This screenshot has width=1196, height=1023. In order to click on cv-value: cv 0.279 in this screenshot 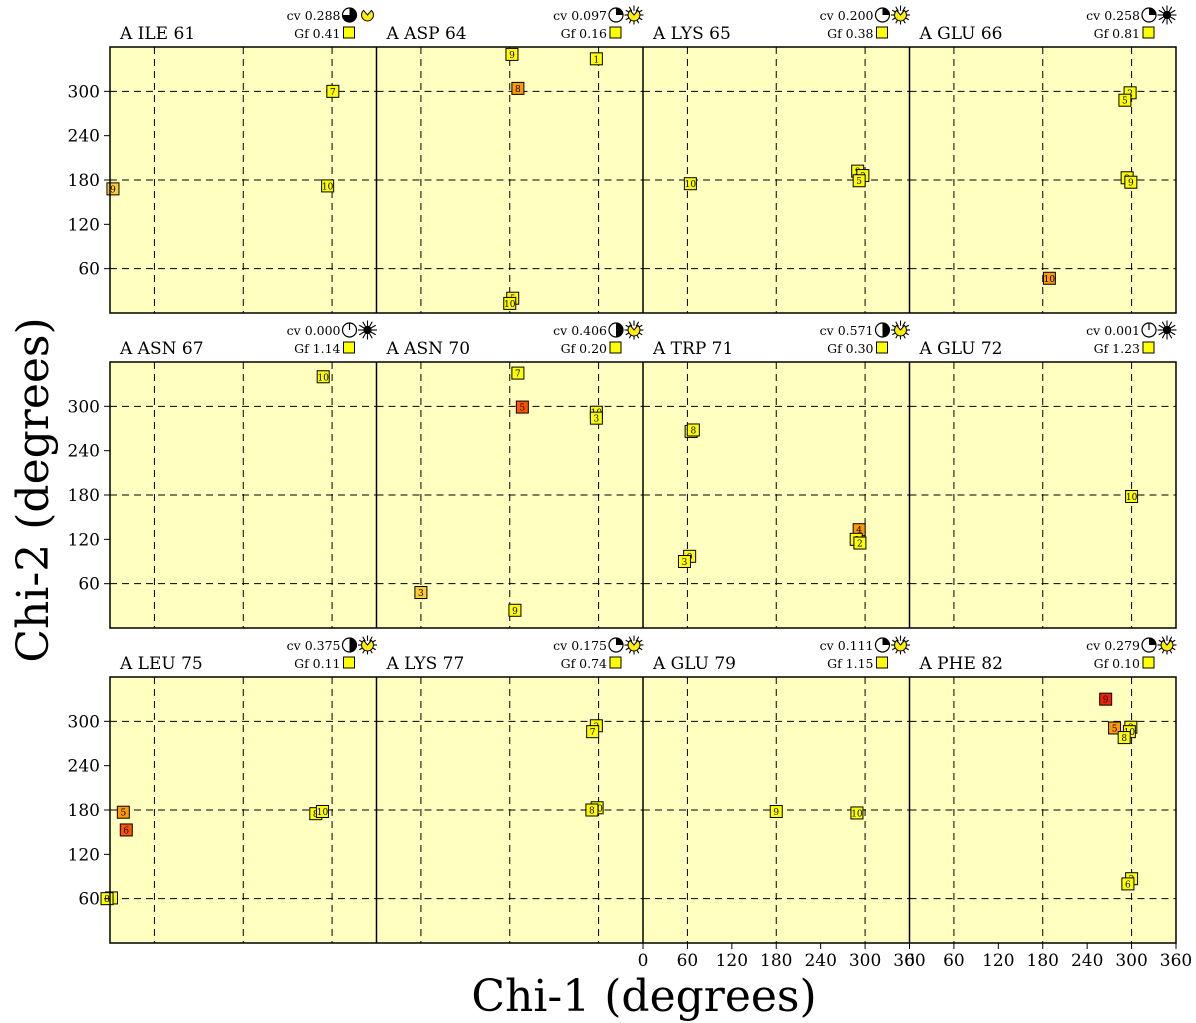, I will do `click(1113, 645)`.